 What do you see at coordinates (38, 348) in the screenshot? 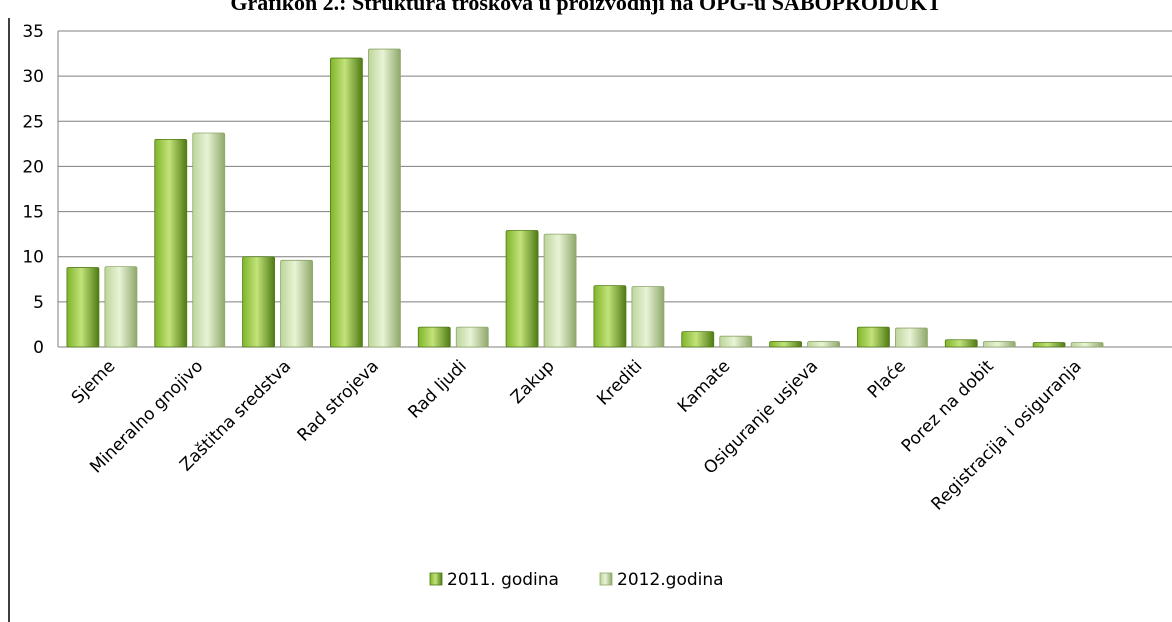
I see `y-tick-label: 0` at bounding box center [38, 348].